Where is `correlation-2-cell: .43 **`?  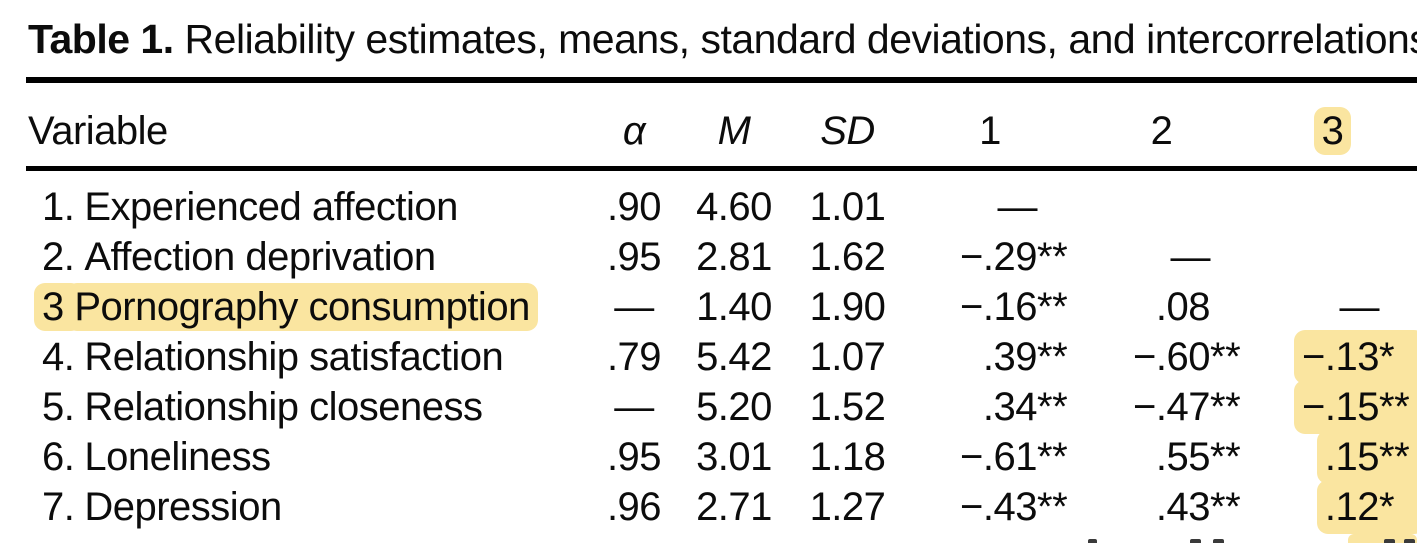
correlation-2-cell: .43 ** is located at coordinates (1161, 507).